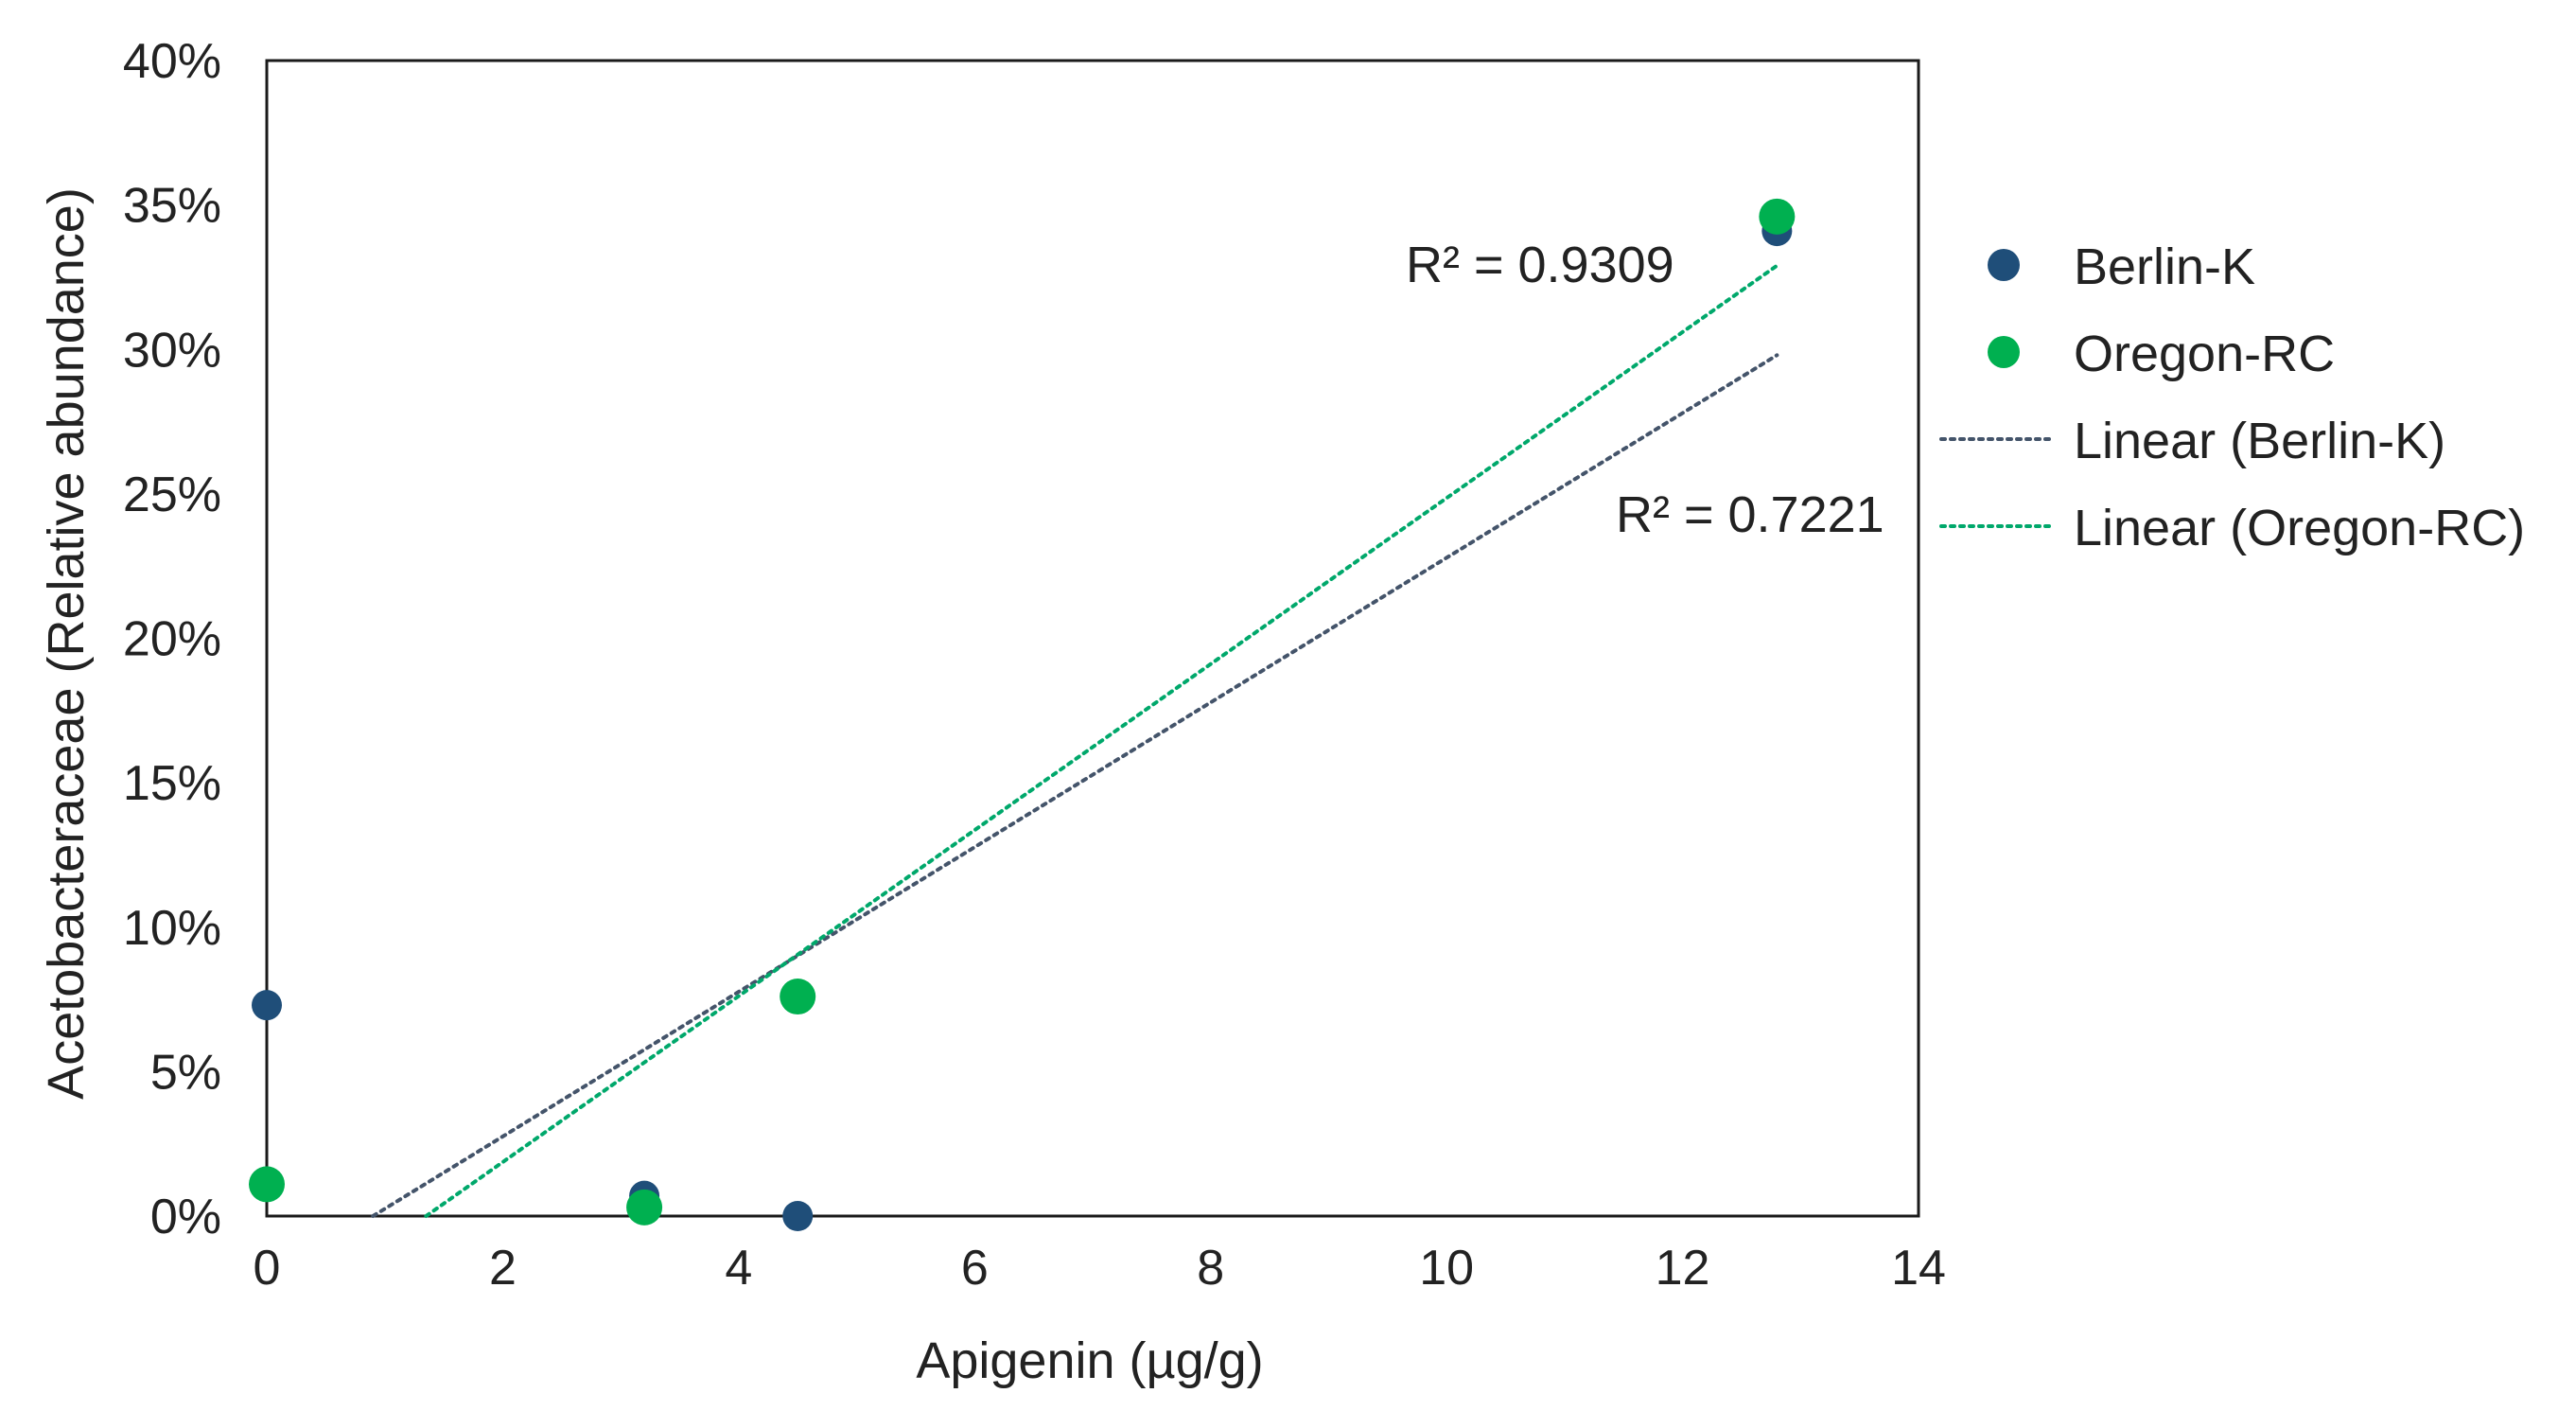  I want to click on legend-entry-label: Linear (Oregon-RC), so click(2299, 528).